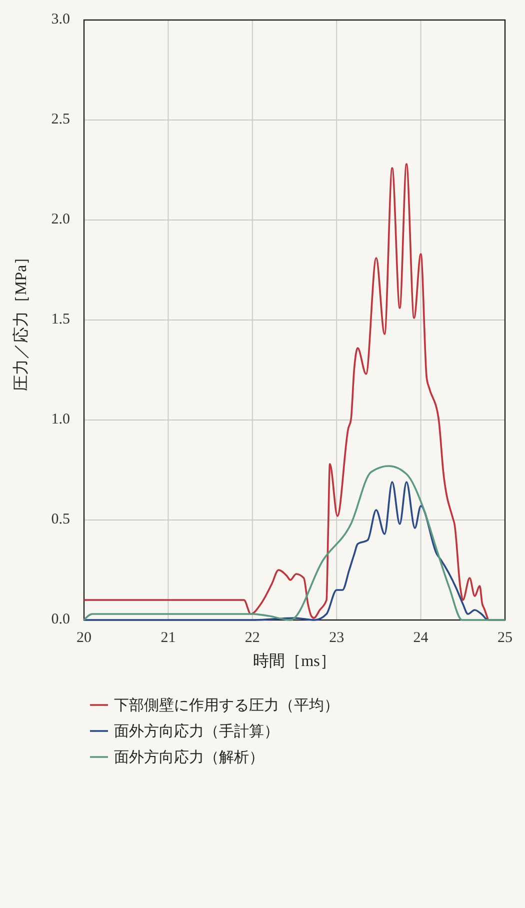  What do you see at coordinates (21, 320) in the screenshot?
I see `y-axis-title: 圧力／応力［MPa］` at bounding box center [21, 320].